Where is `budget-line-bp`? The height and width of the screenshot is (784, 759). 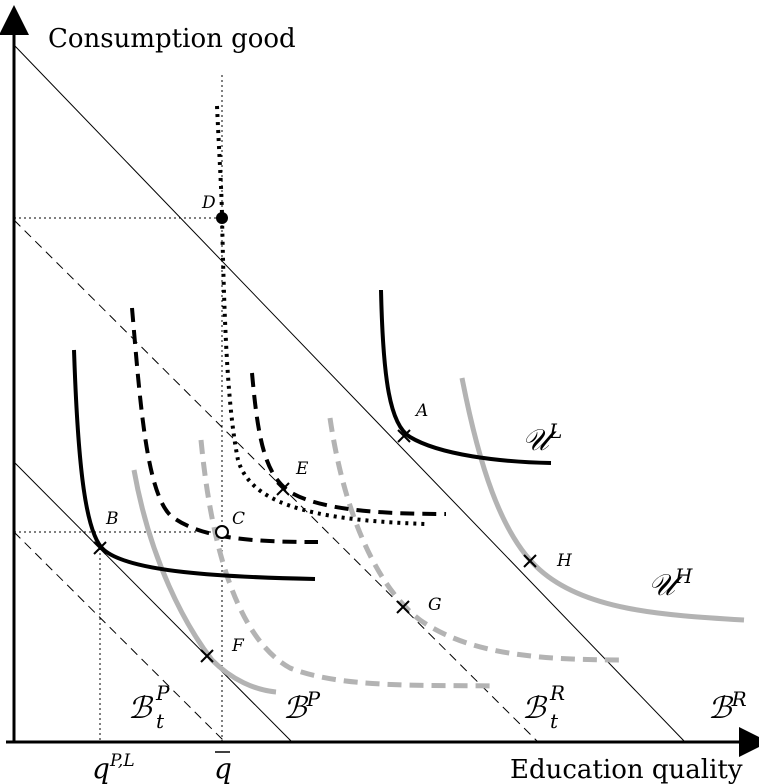 budget-line-bp is located at coordinates (153, 602).